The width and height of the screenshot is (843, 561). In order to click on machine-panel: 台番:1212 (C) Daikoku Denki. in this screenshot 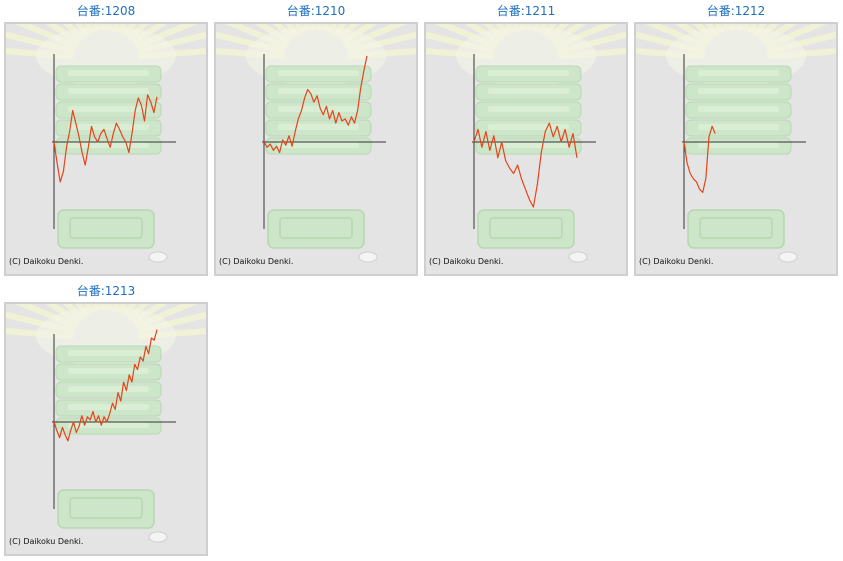, I will do `click(736, 138)`.